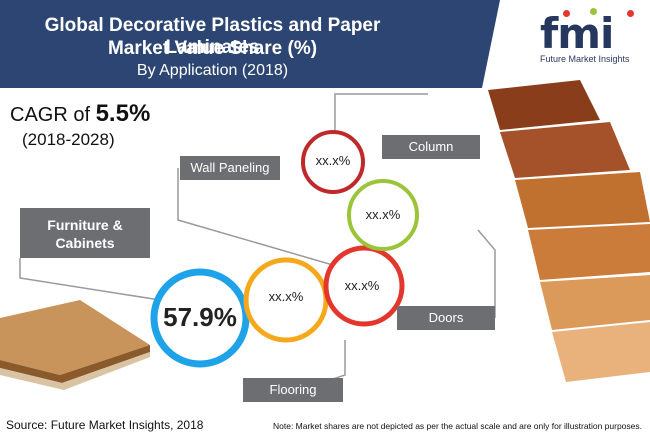 This screenshot has height=440, width=650. What do you see at coordinates (446, 318) in the screenshot?
I see `label-doors: Doors` at bounding box center [446, 318].